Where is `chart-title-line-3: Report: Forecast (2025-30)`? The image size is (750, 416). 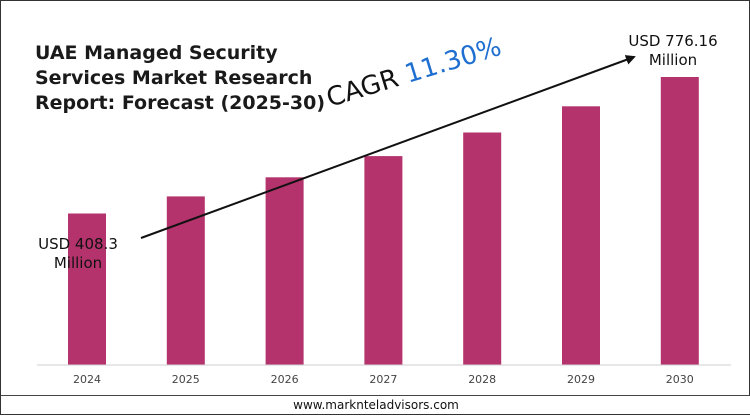 chart-title-line-3: Report: Forecast (2025-30) is located at coordinates (180, 103).